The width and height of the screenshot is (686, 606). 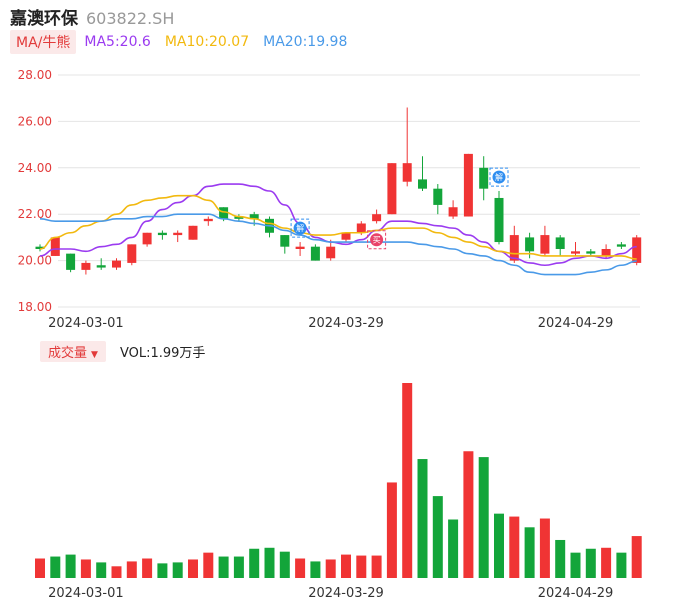 I want to click on ma-indicator-selector: MA/牛熊, so click(x=43, y=42).